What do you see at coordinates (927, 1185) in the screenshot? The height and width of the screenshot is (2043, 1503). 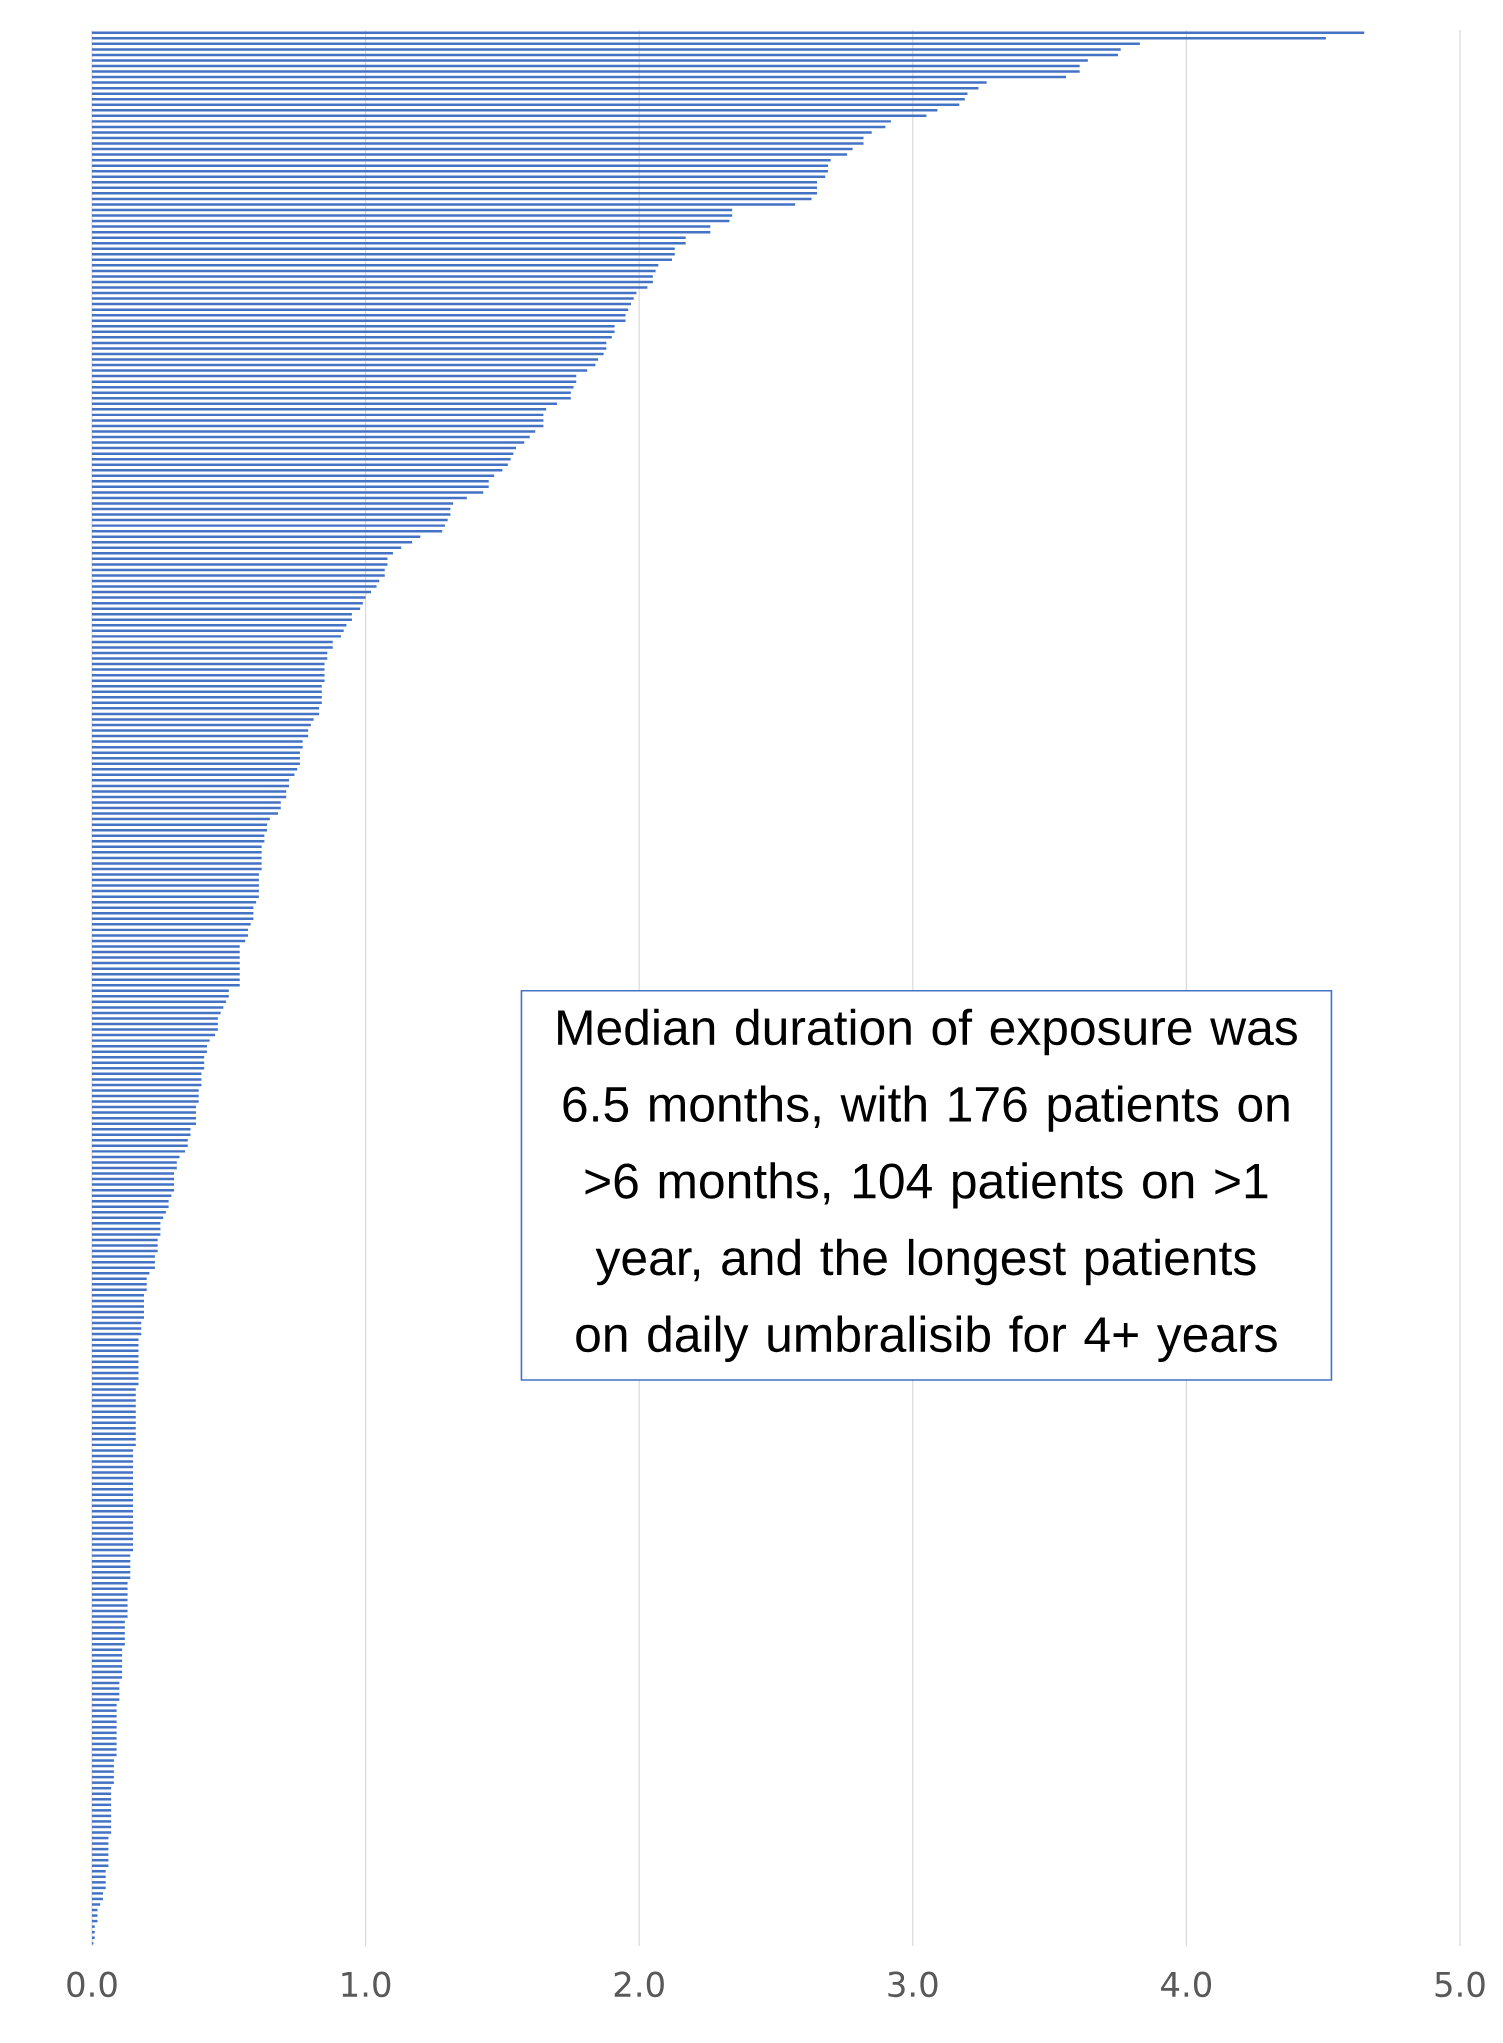 I see `annotation: Median duration of exposure was 6.5 months, with 176 patients on >6 months, 104 patients on >1 year, and the longest patients on daily umbralisib for 4+ years` at bounding box center [927, 1185].